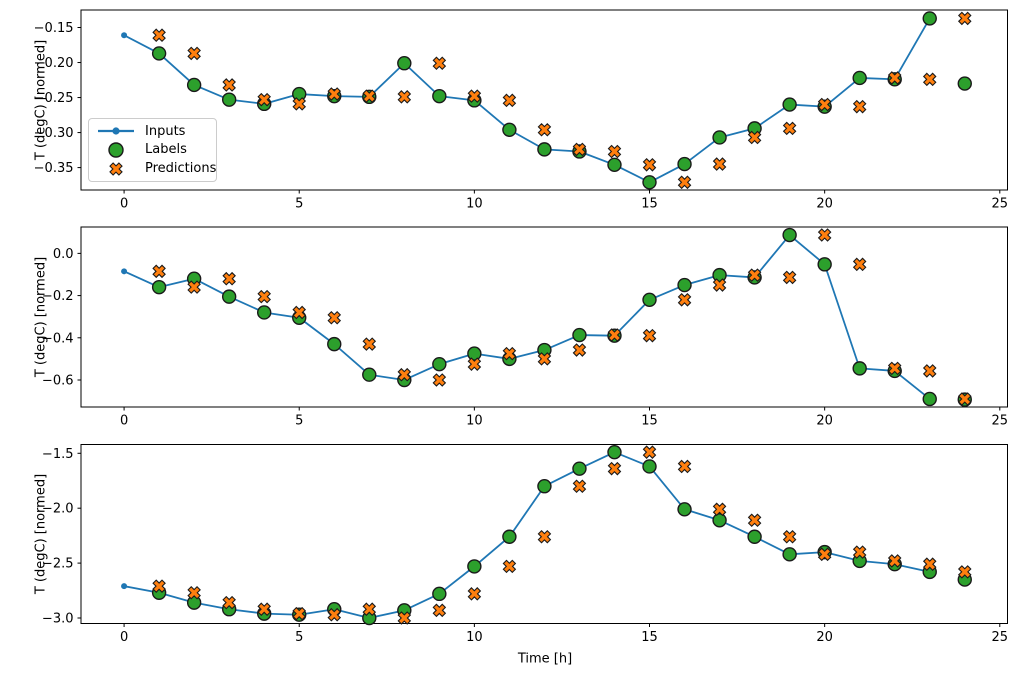 The height and width of the screenshot is (679, 1023). I want to click on y-axis-ticks: 0.0 −0.2 −0.4 −0.6, so click(61, 317).